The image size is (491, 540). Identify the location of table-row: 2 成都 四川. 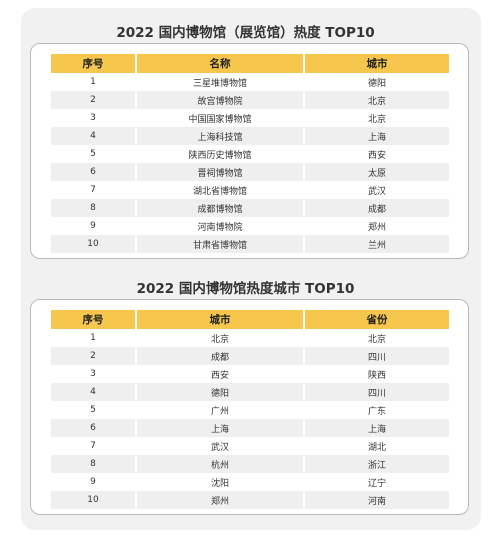
(250, 356).